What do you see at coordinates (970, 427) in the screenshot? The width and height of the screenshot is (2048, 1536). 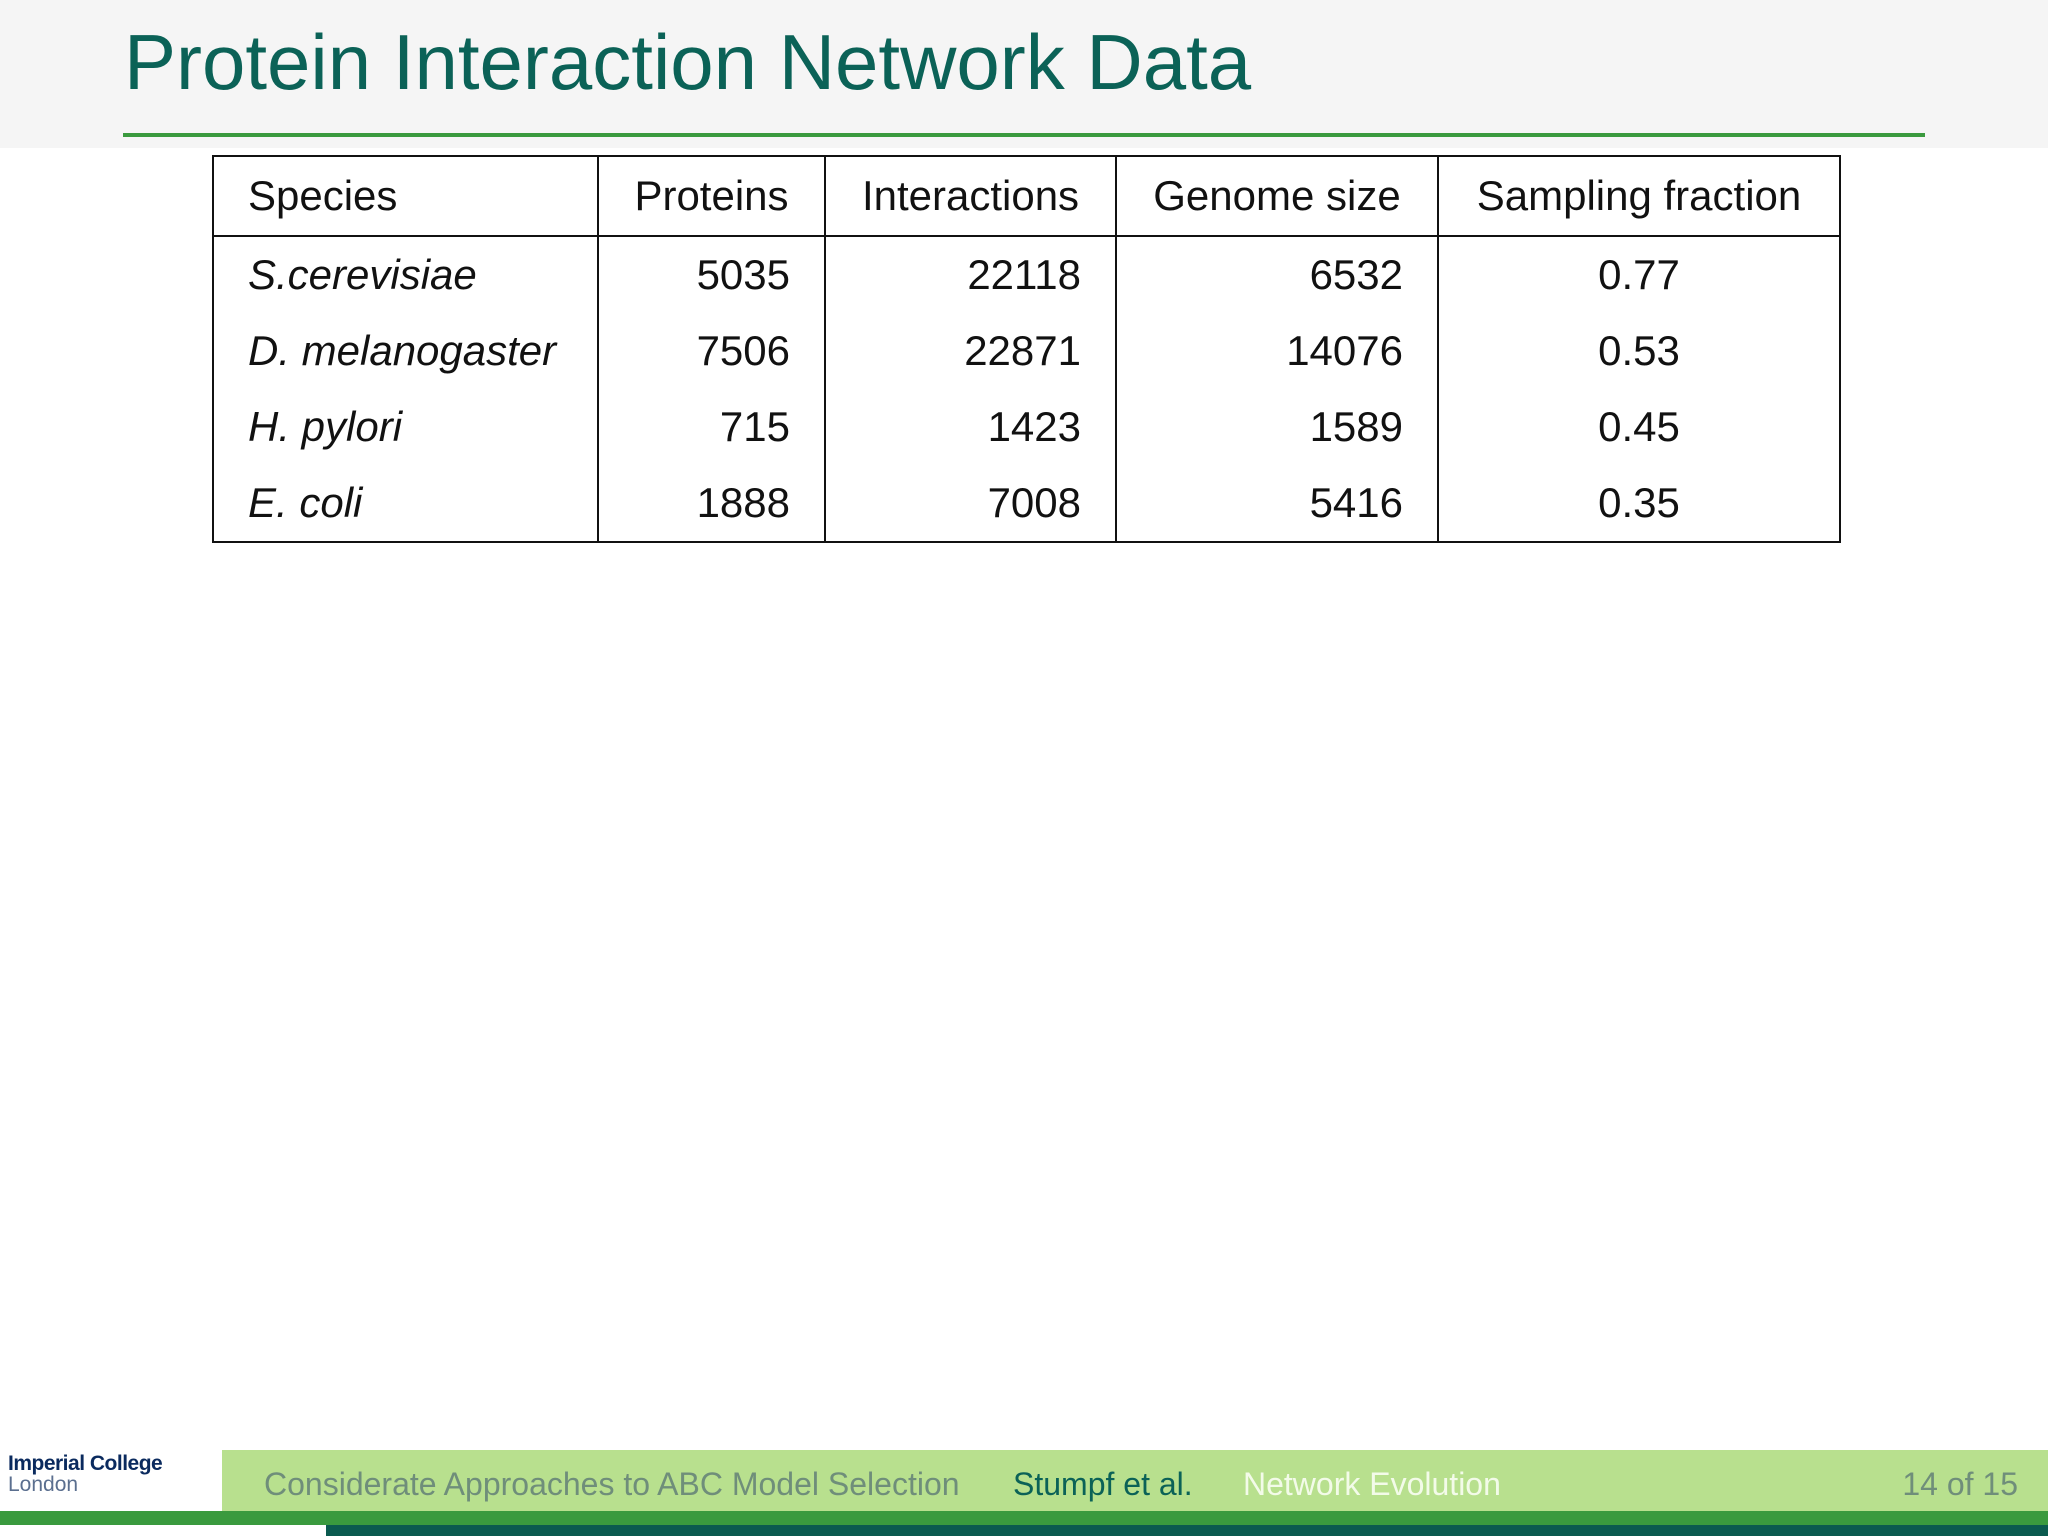 I see `interactions-cell: 1423` at bounding box center [970, 427].